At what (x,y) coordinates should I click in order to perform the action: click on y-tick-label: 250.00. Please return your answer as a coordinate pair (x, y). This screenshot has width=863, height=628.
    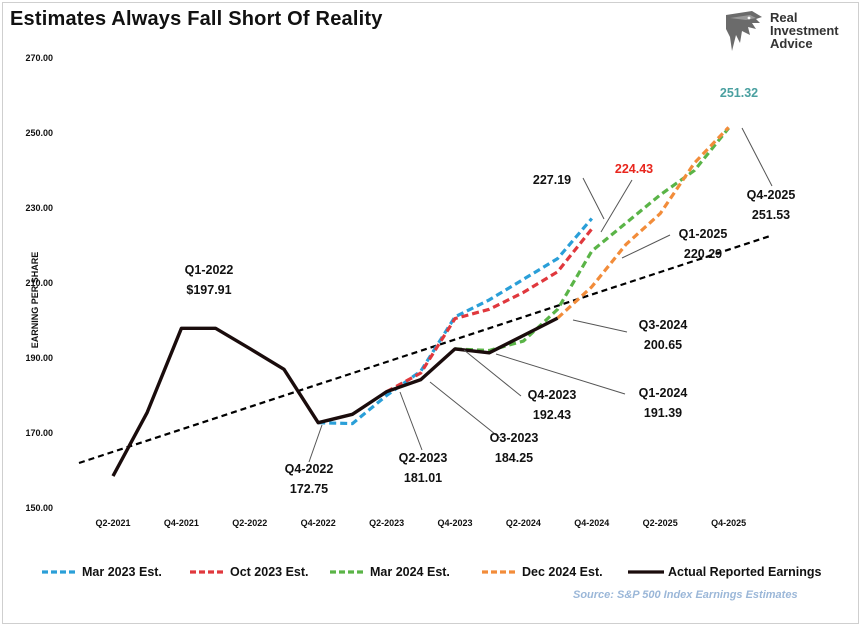
    Looking at the image, I should click on (39, 133).